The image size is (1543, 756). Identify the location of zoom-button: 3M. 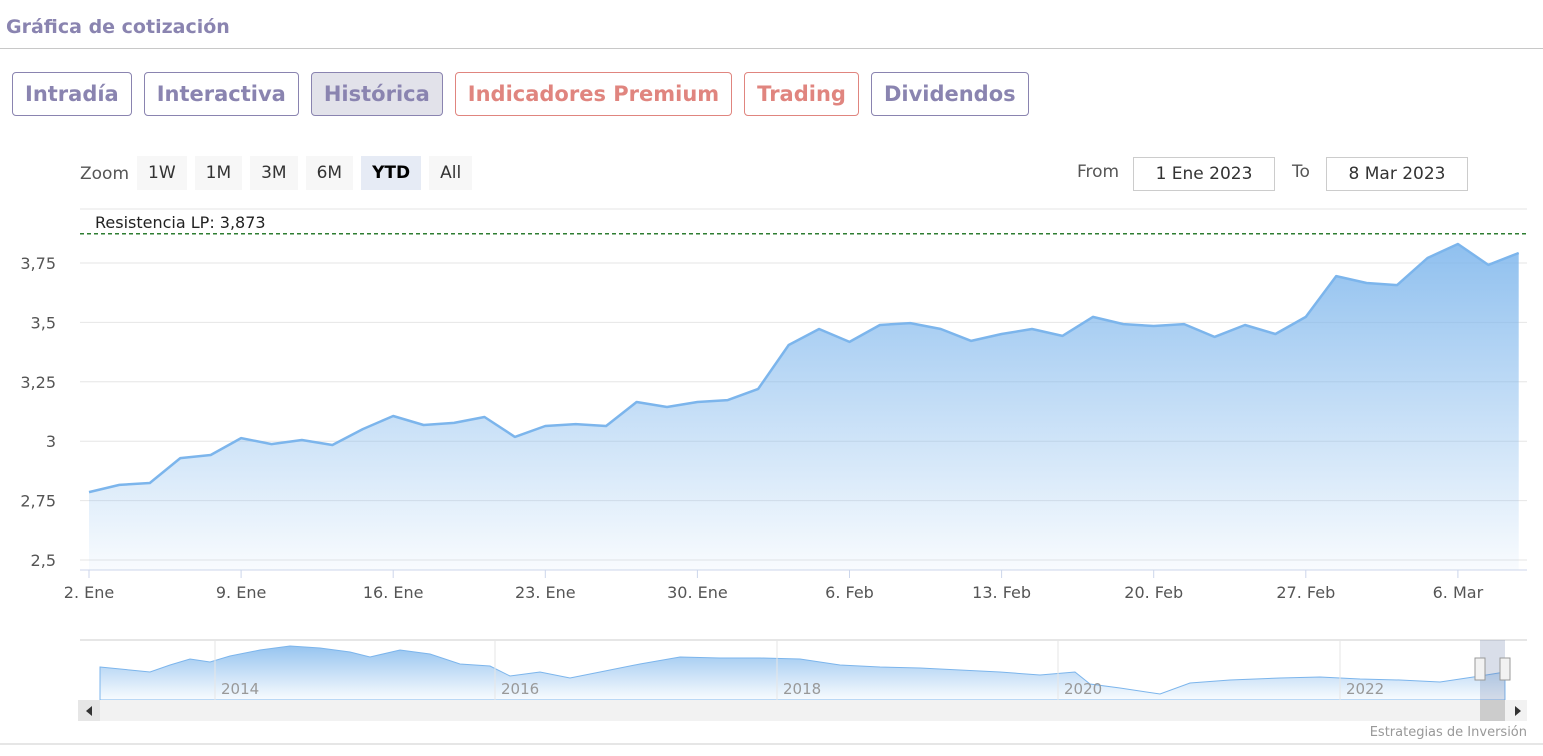
(274, 173).